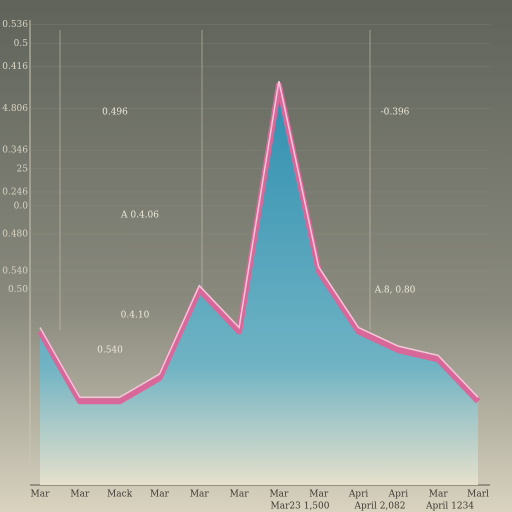 The width and height of the screenshot is (512, 512). What do you see at coordinates (18, 290) in the screenshot?
I see `y-tick-label: 0.50` at bounding box center [18, 290].